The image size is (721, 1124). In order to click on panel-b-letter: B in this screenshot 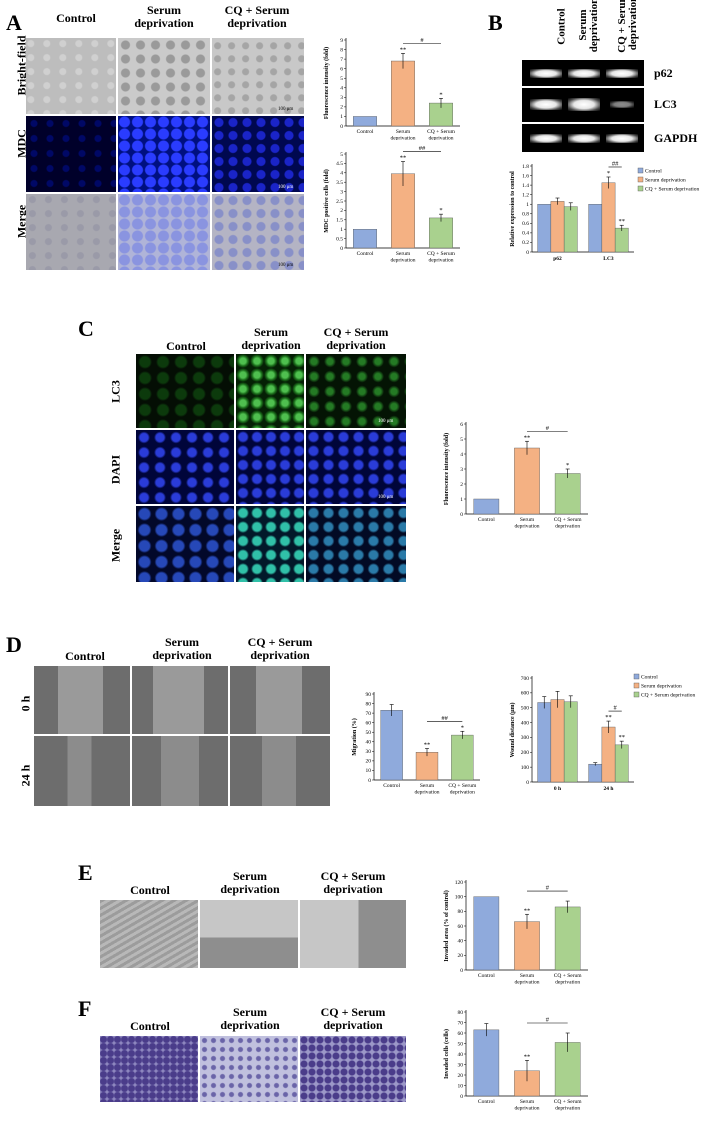, I will do `click(495, 22)`.